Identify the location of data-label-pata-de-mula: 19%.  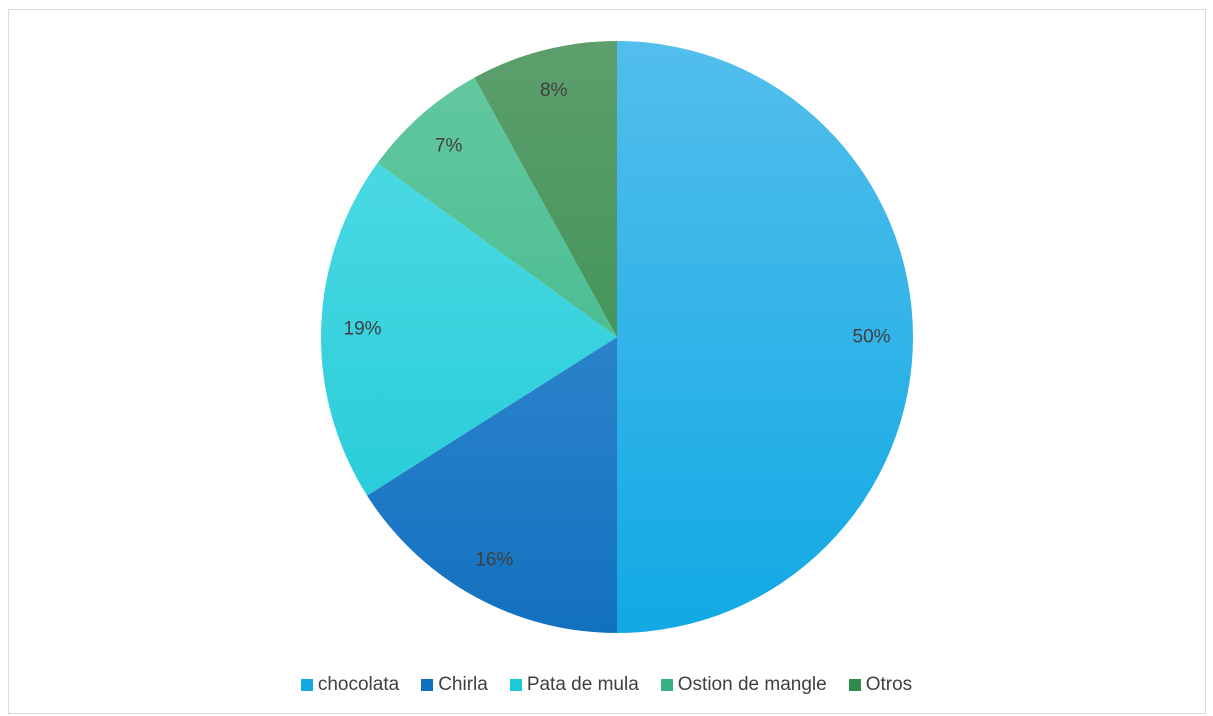
(363, 329).